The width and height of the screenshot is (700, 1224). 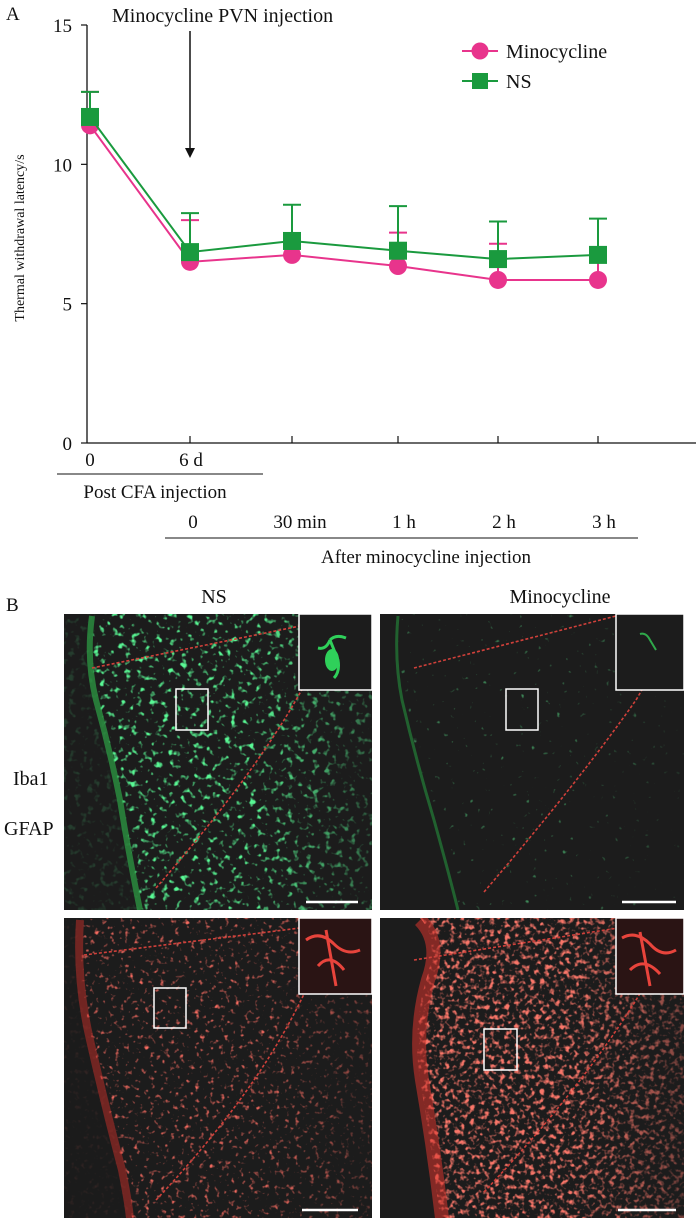 What do you see at coordinates (155, 492) in the screenshot?
I see `post-cfa-label: Post CFA injection` at bounding box center [155, 492].